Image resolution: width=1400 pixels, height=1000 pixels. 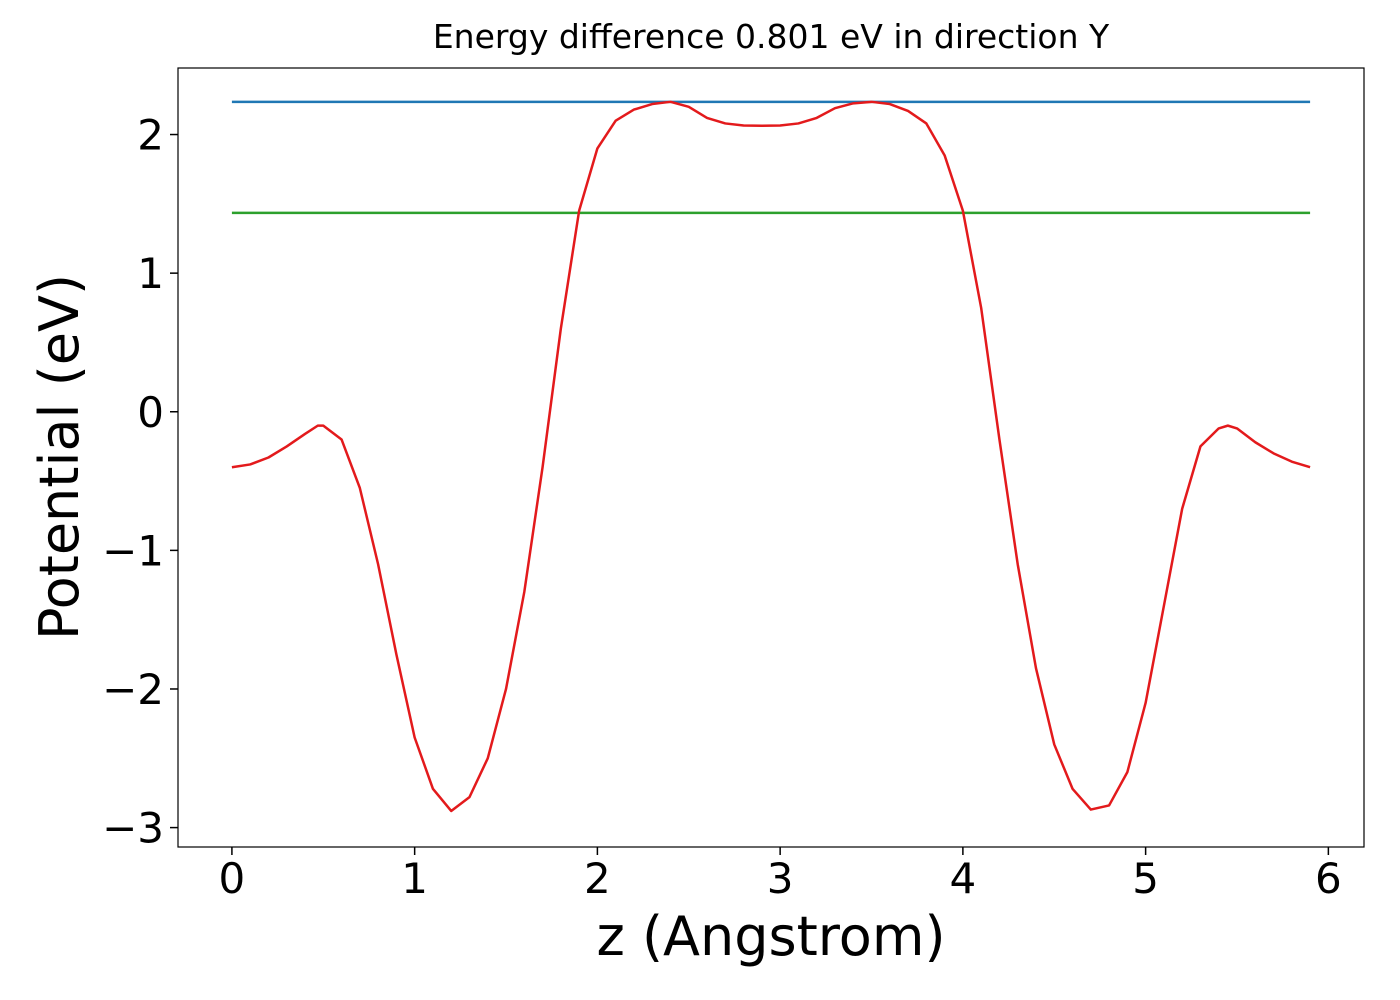 What do you see at coordinates (133, 828) in the screenshot?
I see `y-tick-label: −3` at bounding box center [133, 828].